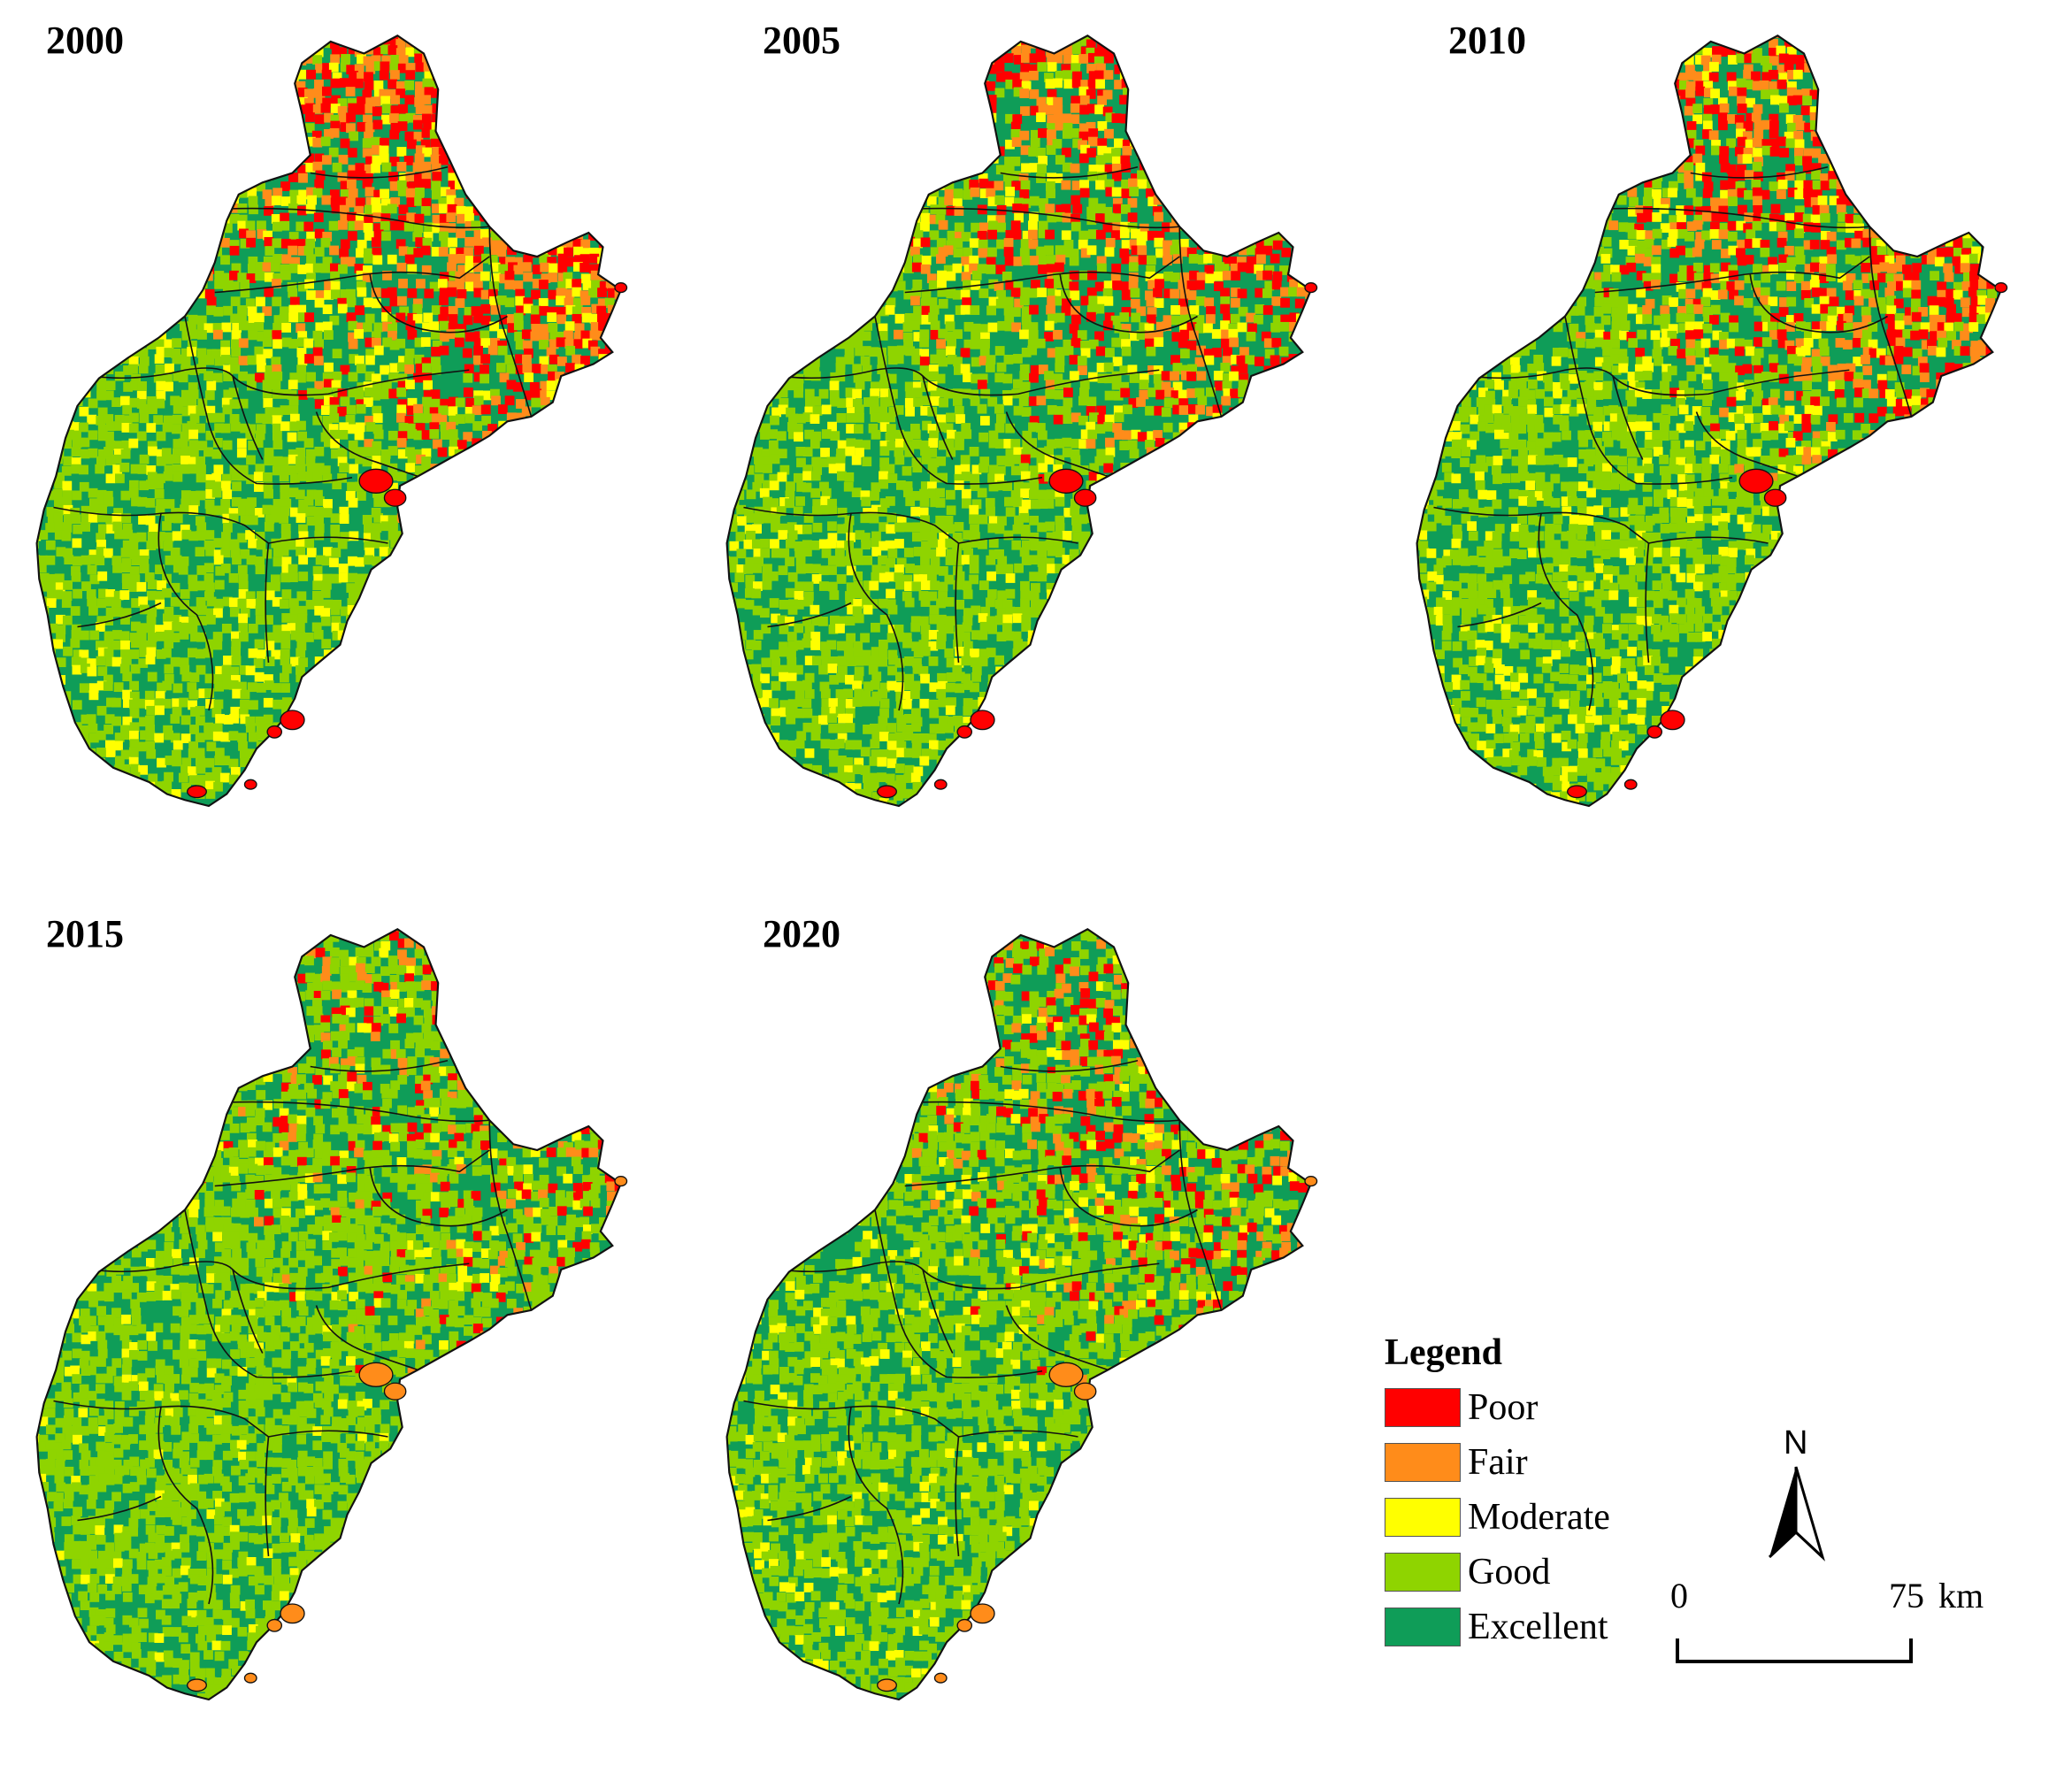 Image resolution: width=2072 pixels, height=1788 pixels. Describe the element at coordinates (1517, 1517) in the screenshot. I see `legend-item-moderate: Moderate` at that location.